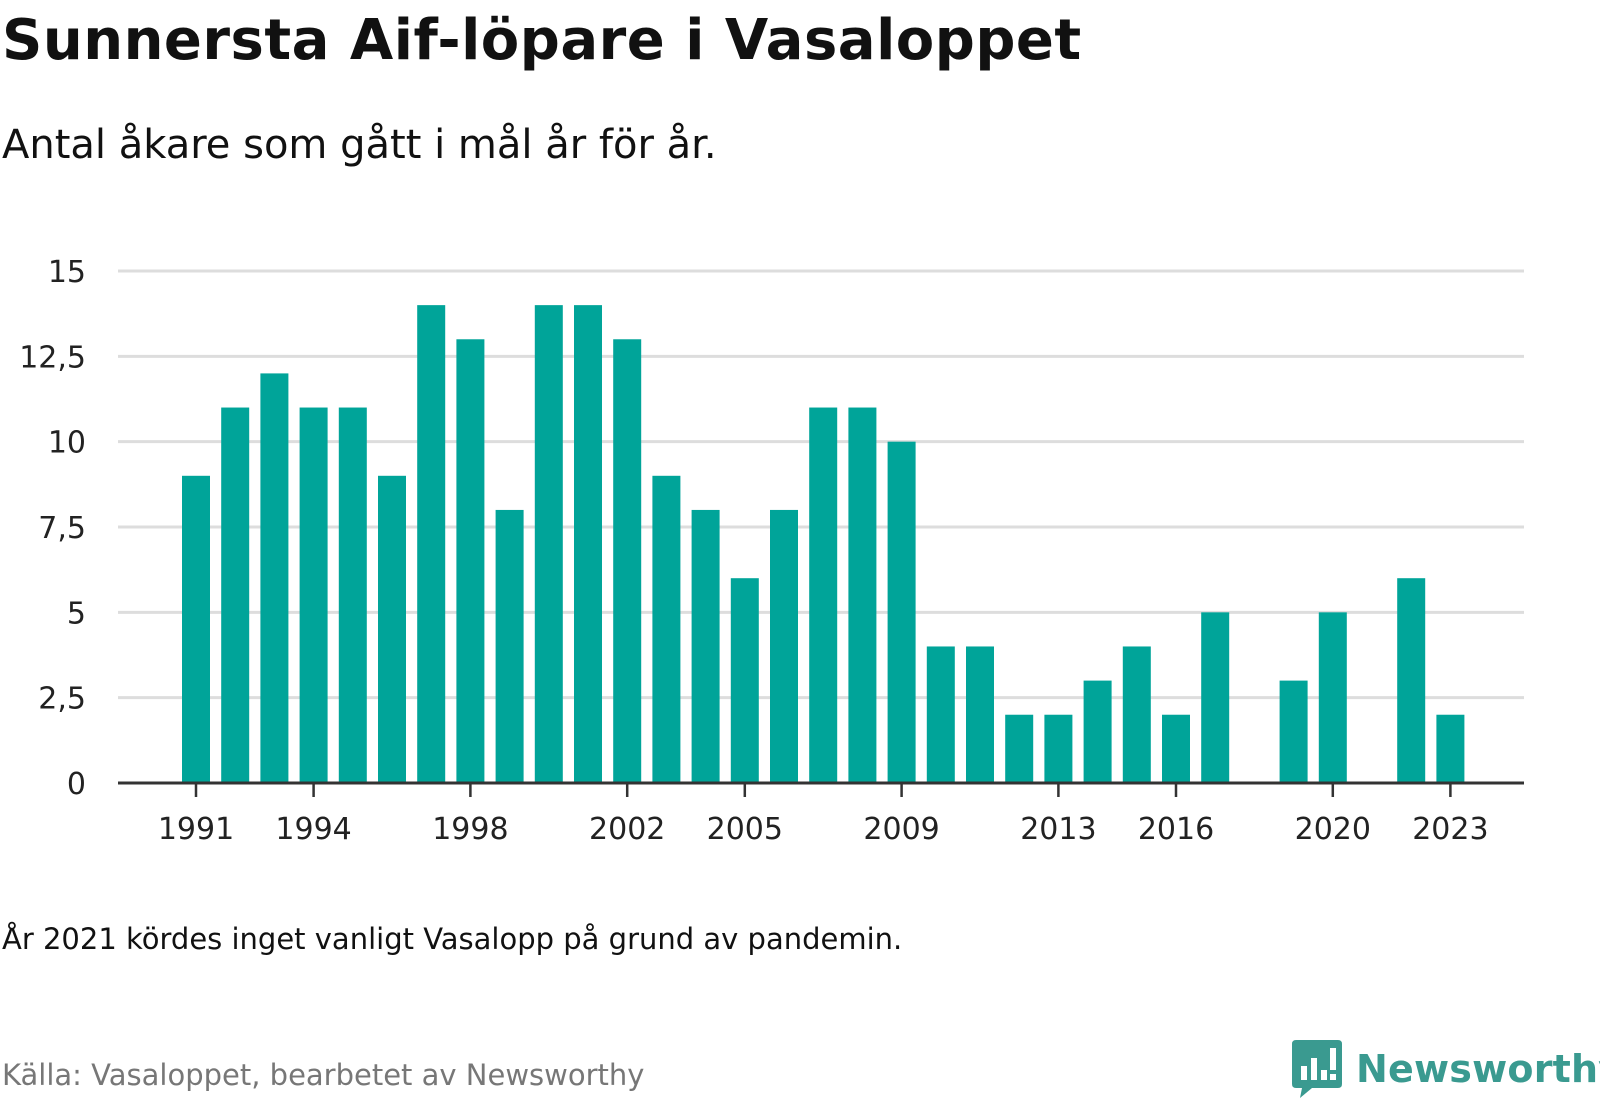  I want to click on y-tick-label: 0, so click(76, 784).